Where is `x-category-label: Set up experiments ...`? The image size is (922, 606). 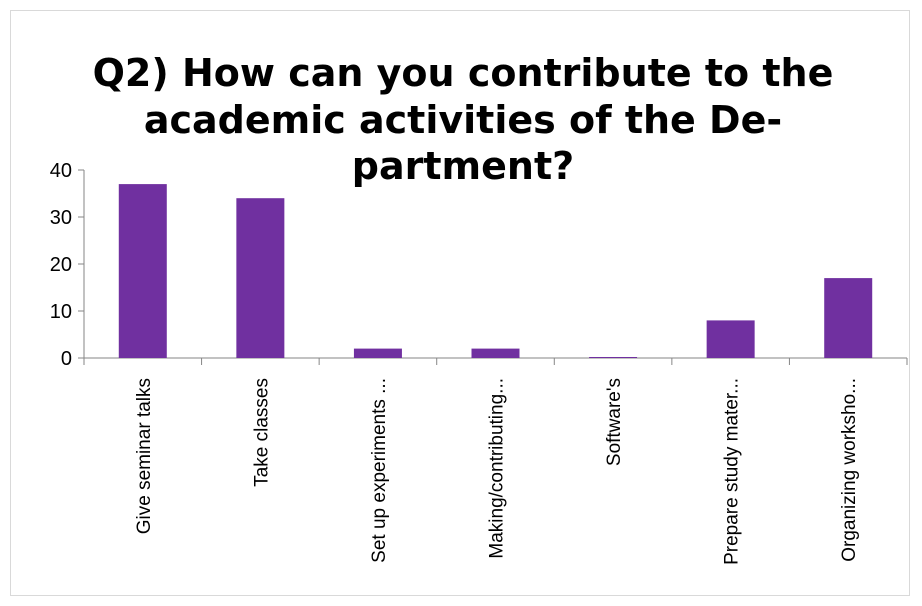
x-category-label: Set up experiments ... is located at coordinates (379, 470).